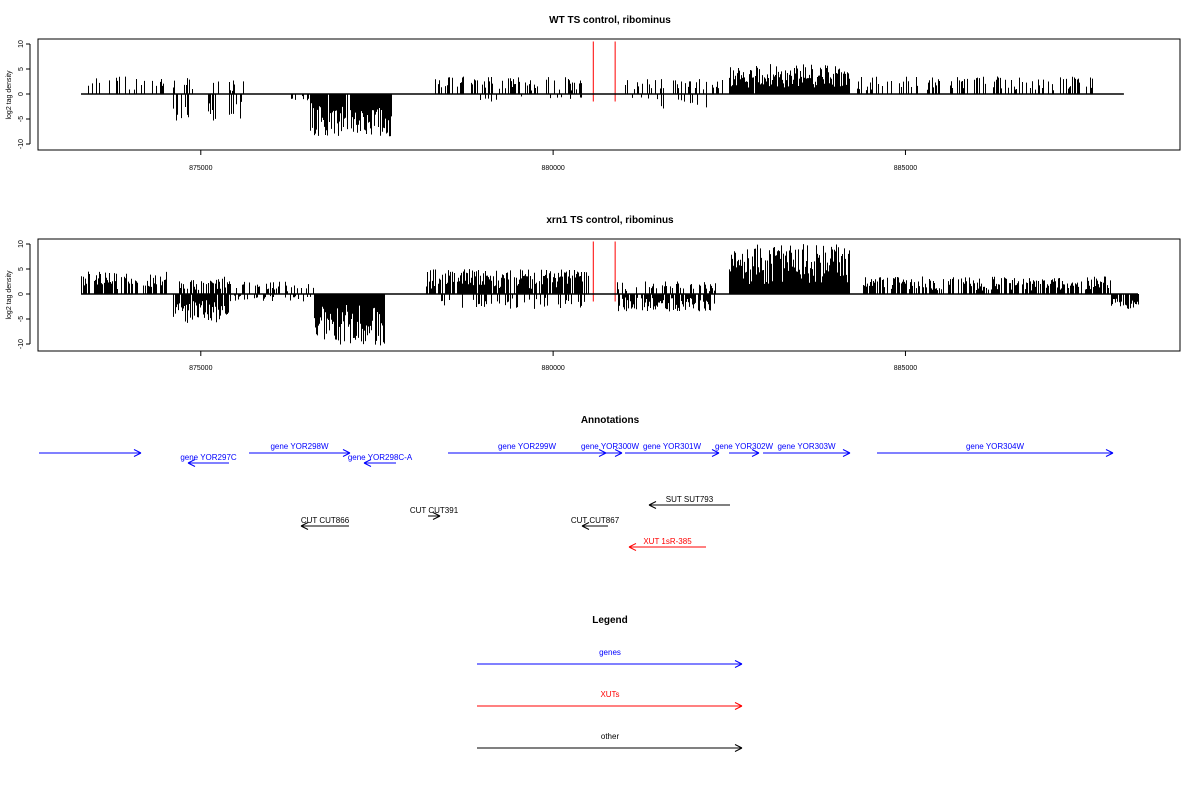 This screenshot has height=800, width=1200. Describe the element at coordinates (604, 271) in the screenshot. I see `xrn1-markers` at that location.